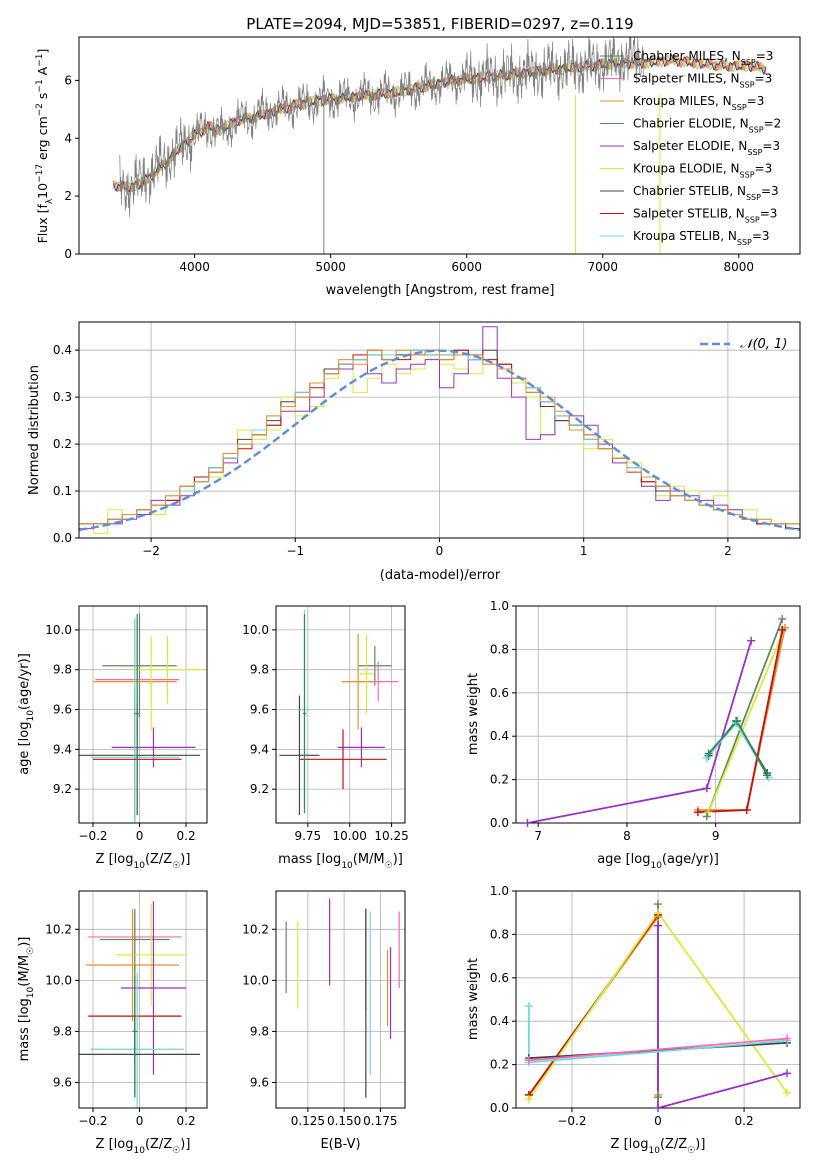 This screenshot has height=1170, width=819. Describe the element at coordinates (307, 836) in the screenshot. I see `x-tick-label: 9.75` at that location.